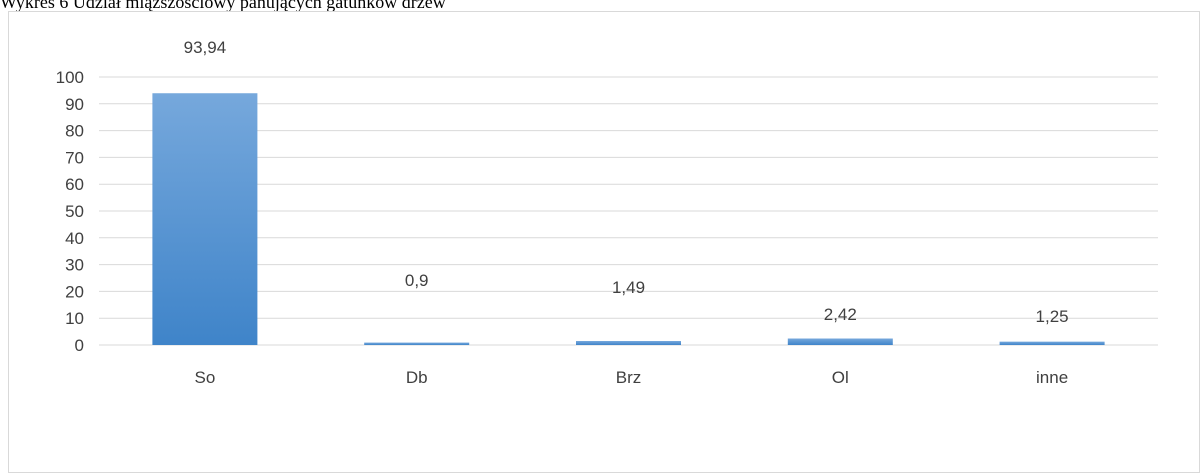 The width and height of the screenshot is (1202, 475). I want to click on x-category-label: inne, so click(1052, 377).